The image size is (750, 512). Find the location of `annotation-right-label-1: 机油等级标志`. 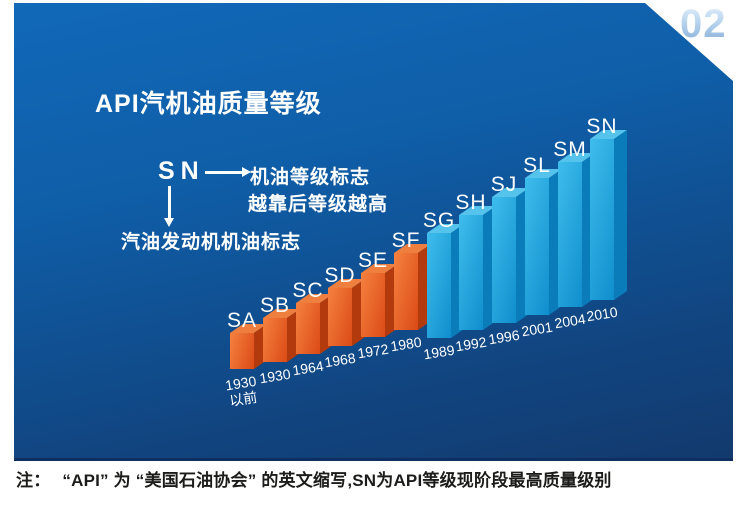

annotation-right-label-1: 机油等级标志 is located at coordinates (310, 177).